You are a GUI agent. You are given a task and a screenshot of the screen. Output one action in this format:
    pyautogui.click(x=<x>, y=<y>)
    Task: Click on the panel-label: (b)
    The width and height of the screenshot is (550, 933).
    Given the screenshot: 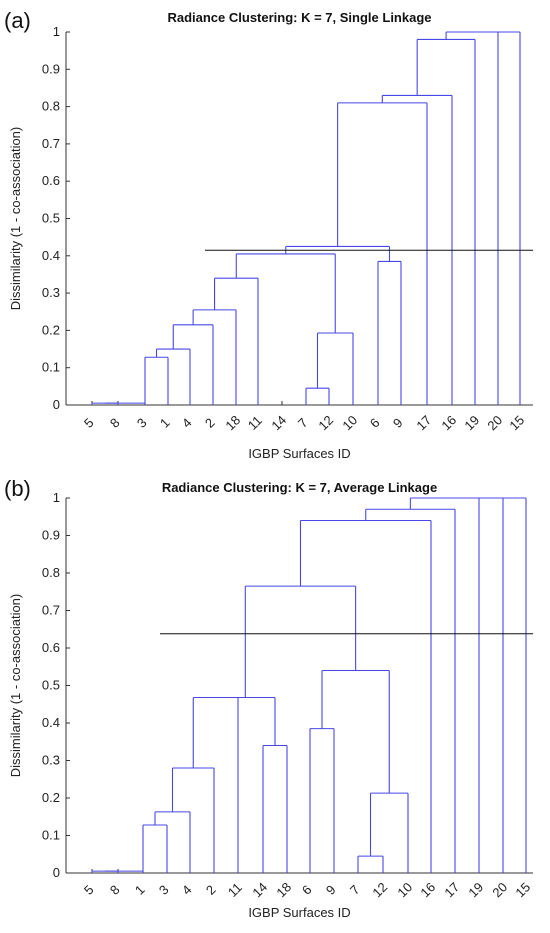 What is the action you would take?
    pyautogui.click(x=17, y=488)
    